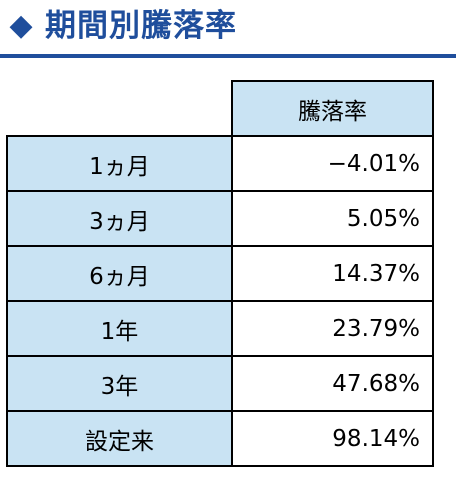  Describe the element at coordinates (332, 383) in the screenshot. I see `return-value: 47.68%` at that location.